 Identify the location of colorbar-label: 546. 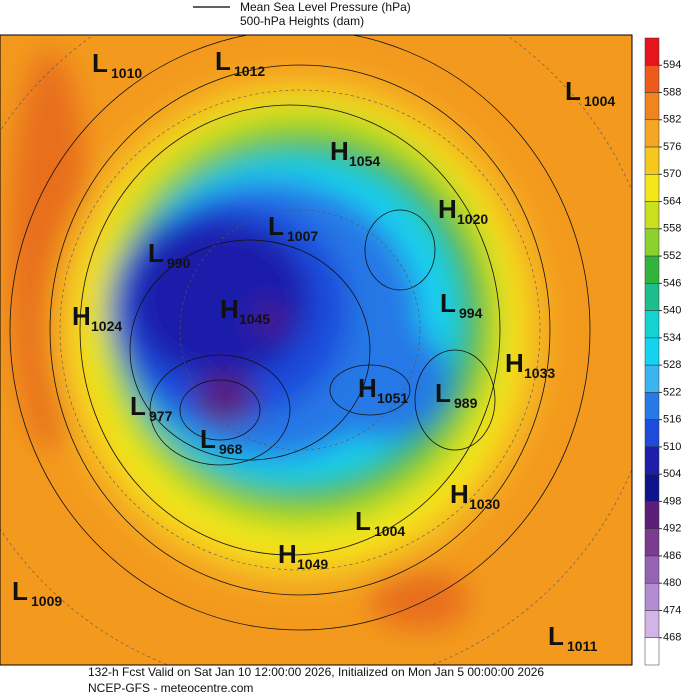
(672, 283).